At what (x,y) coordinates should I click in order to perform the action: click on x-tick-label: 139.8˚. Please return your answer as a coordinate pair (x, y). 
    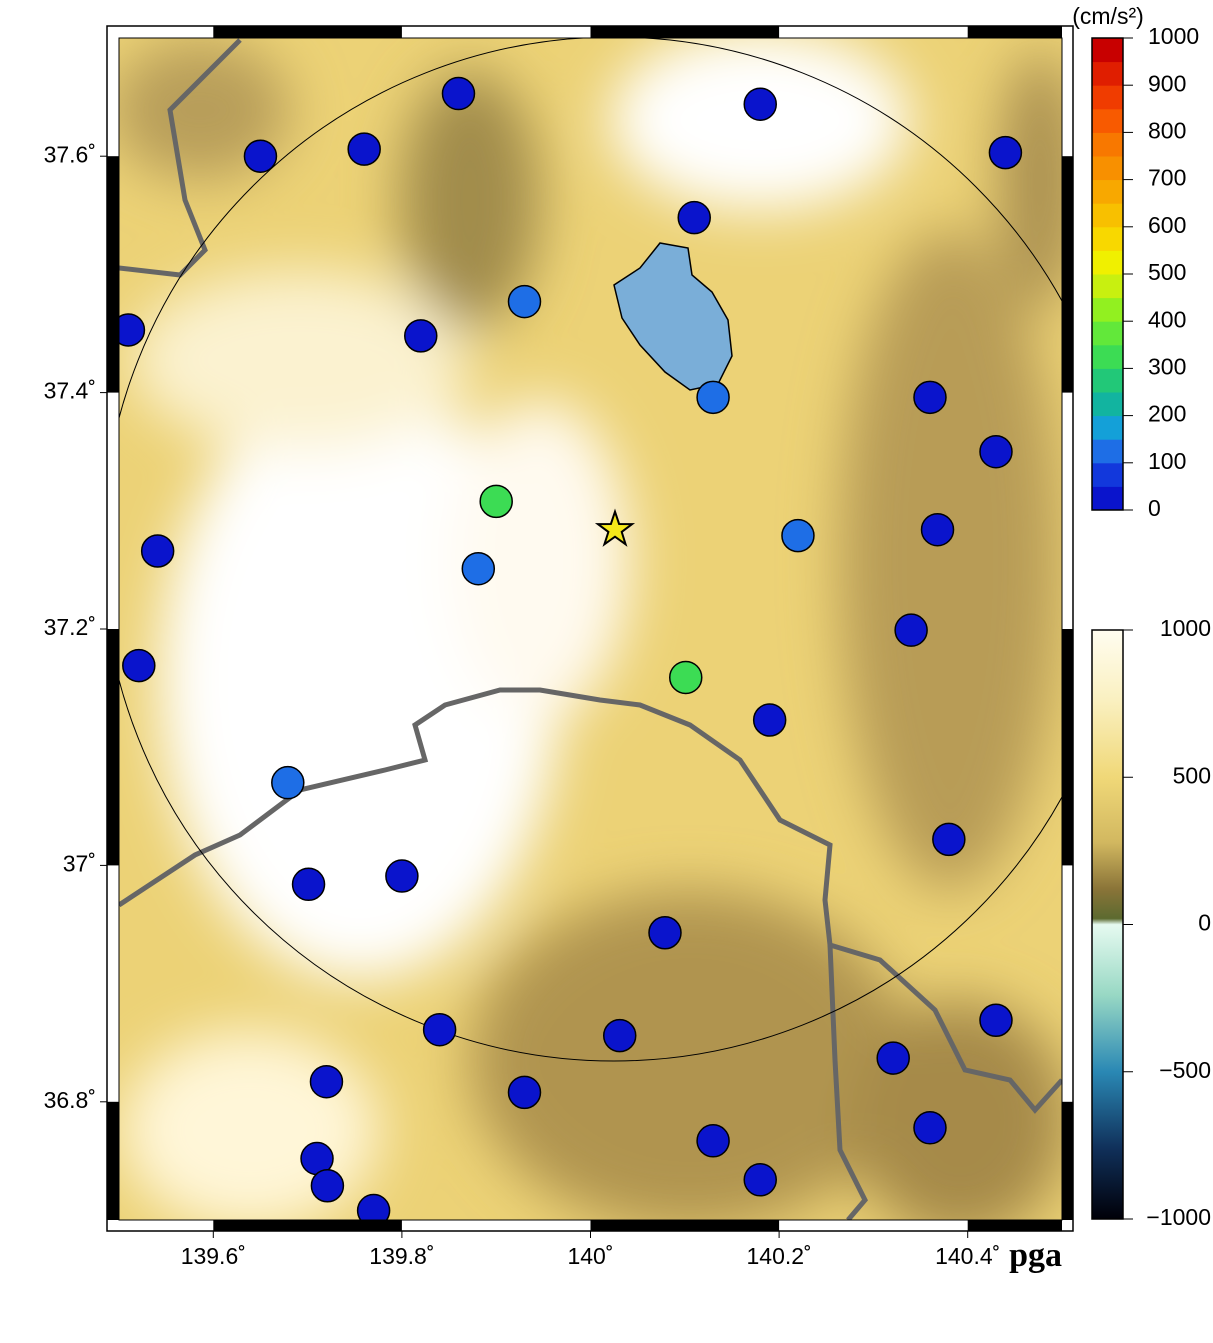
    Looking at the image, I should click on (401, 1256).